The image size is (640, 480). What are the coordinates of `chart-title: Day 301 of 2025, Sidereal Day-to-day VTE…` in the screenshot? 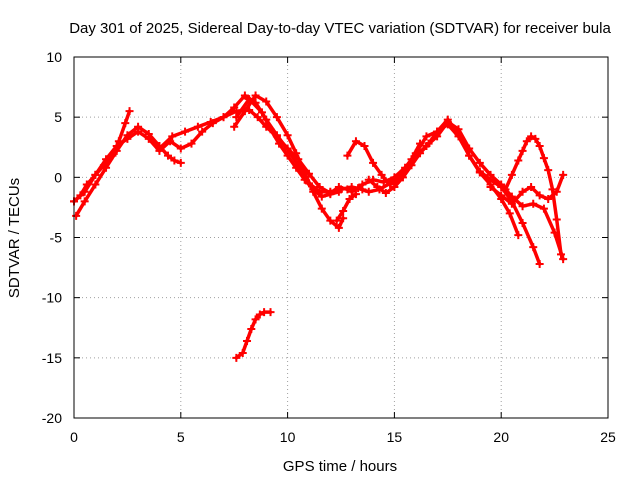 It's located at (340, 28).